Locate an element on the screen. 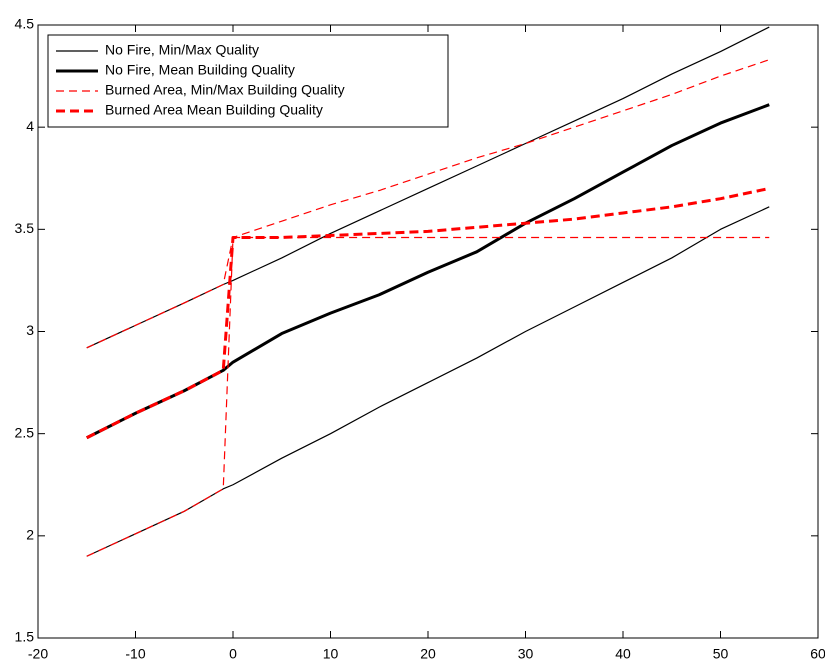 This screenshot has width=825, height=665. legend-label: No Fire, Min/Max Quality is located at coordinates (182, 50).